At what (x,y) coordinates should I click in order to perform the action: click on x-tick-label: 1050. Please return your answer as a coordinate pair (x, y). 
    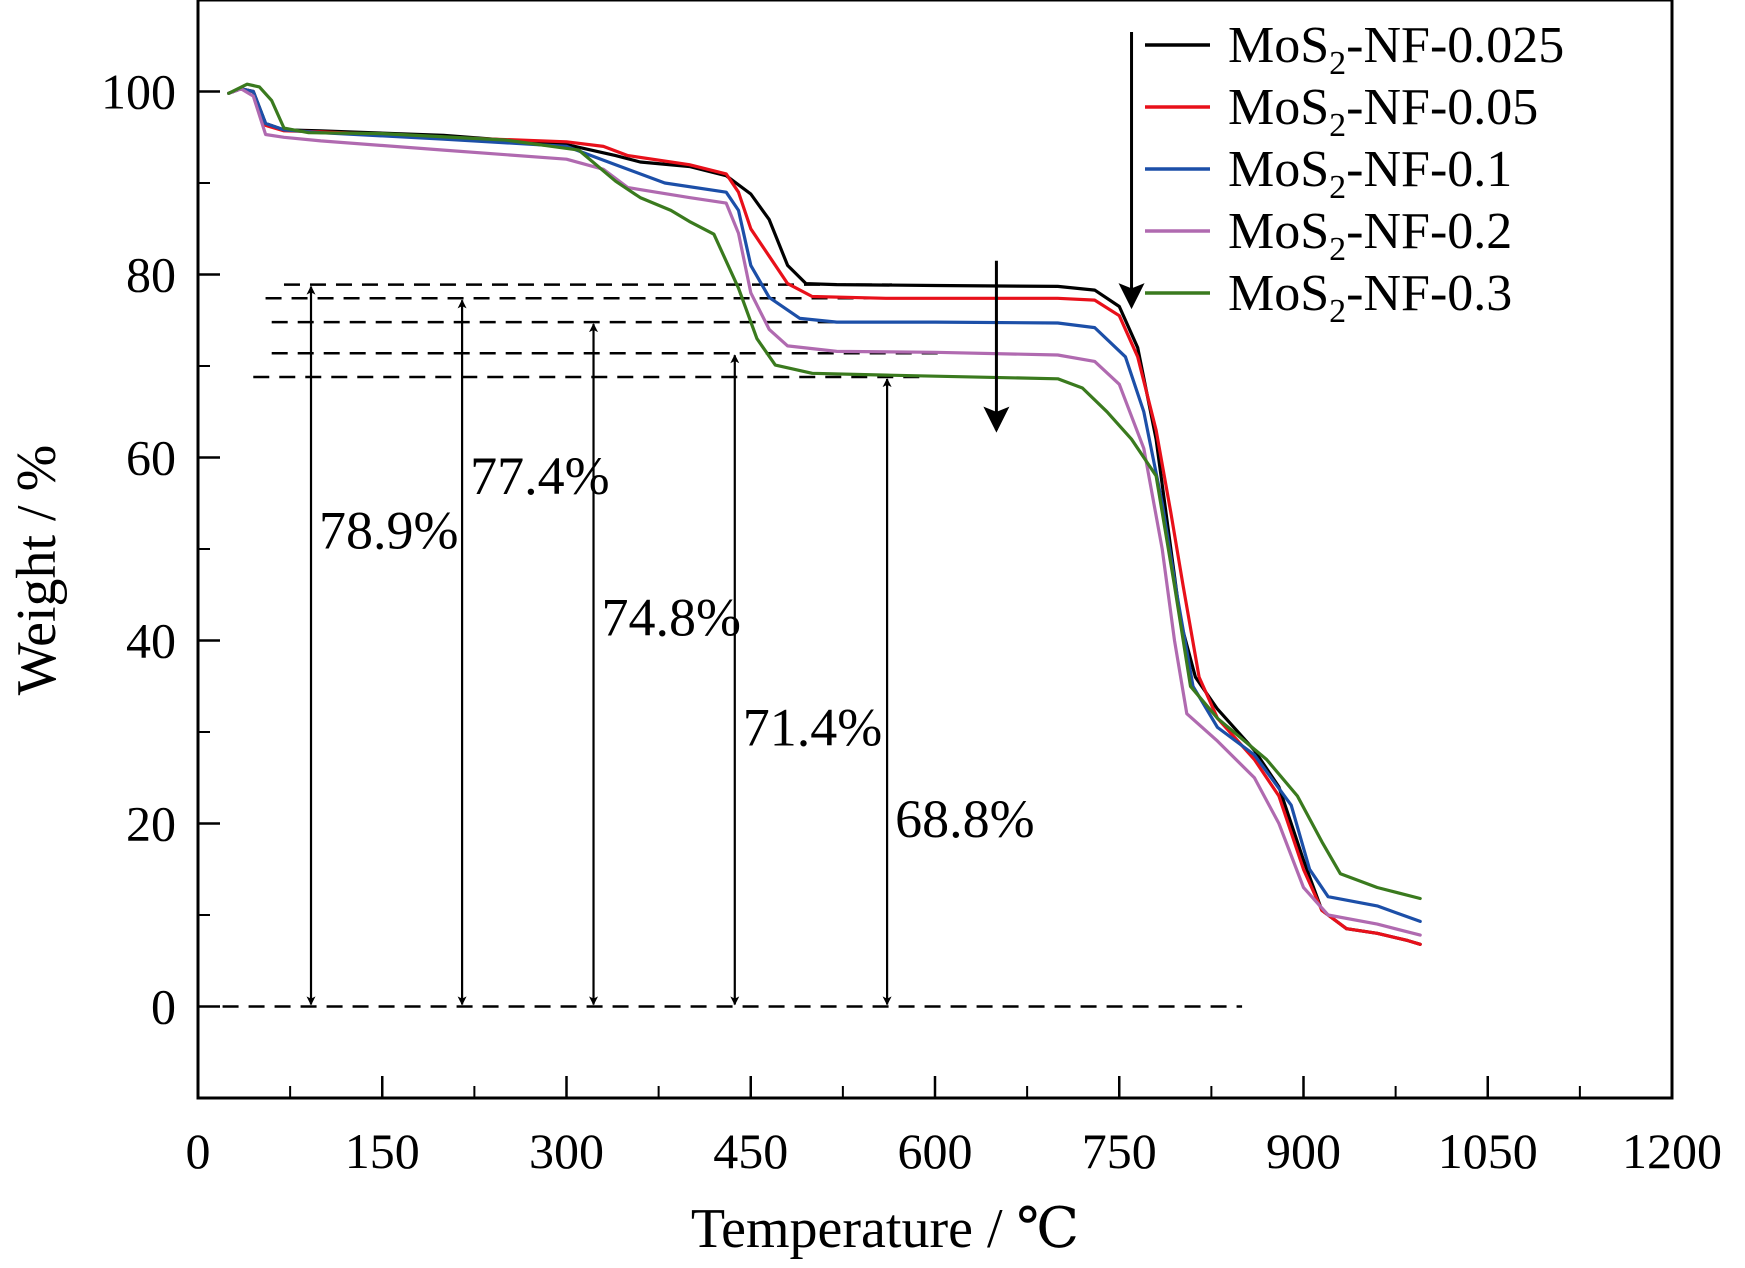
    Looking at the image, I should click on (1488, 1151).